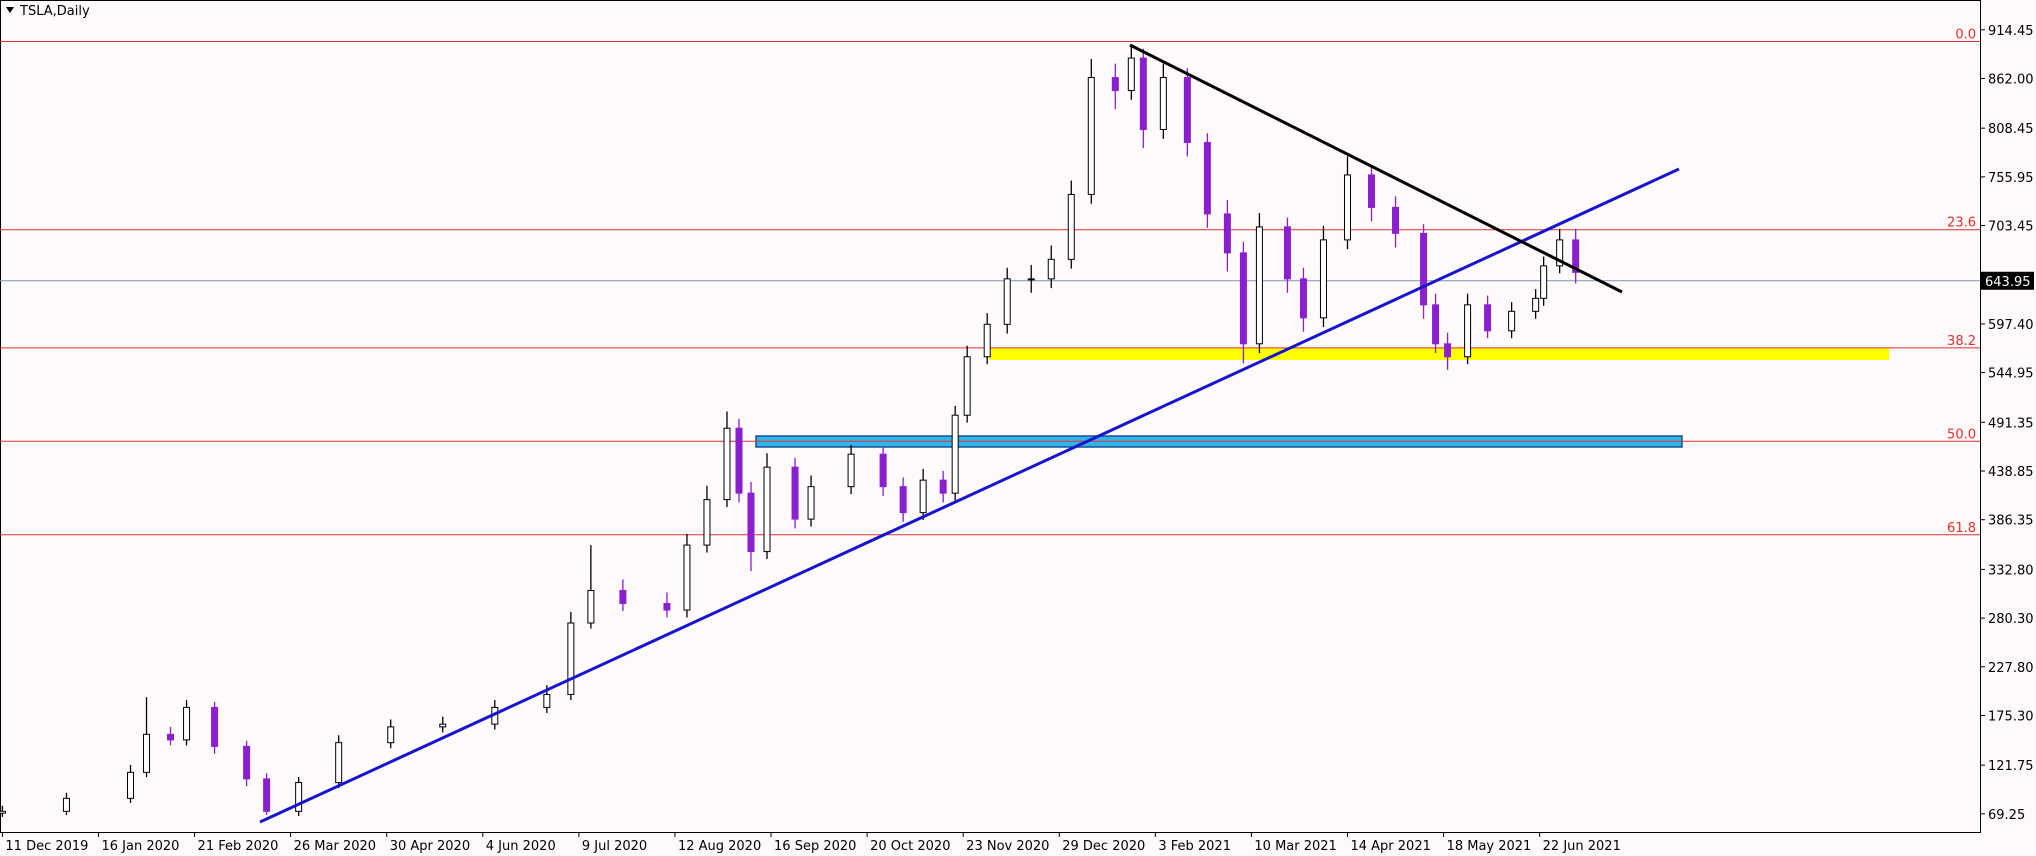  I want to click on y-tick-label: 808.45, so click(2011, 129).